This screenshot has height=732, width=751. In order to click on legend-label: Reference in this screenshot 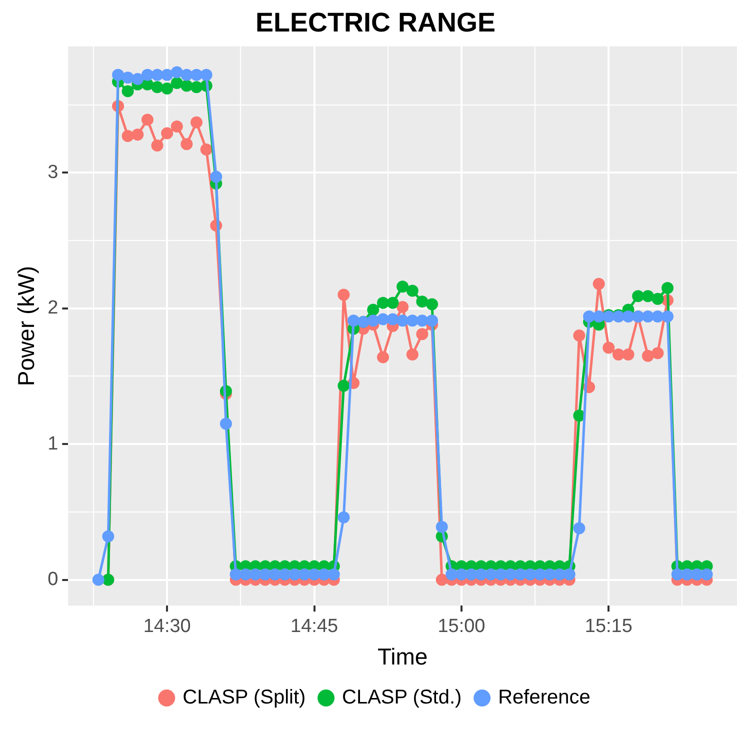, I will do `click(544, 697)`.